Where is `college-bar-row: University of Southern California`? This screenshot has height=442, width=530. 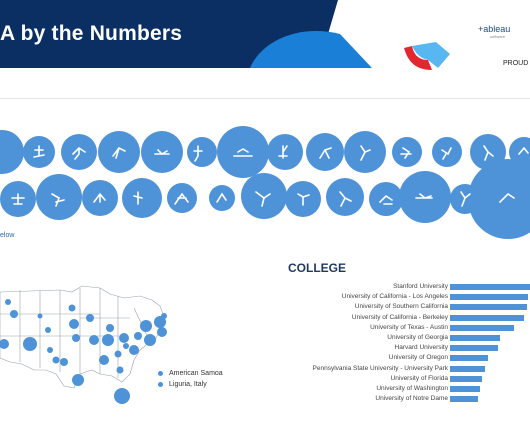 college-bar-row: University of Southern California is located at coordinates (400, 307).